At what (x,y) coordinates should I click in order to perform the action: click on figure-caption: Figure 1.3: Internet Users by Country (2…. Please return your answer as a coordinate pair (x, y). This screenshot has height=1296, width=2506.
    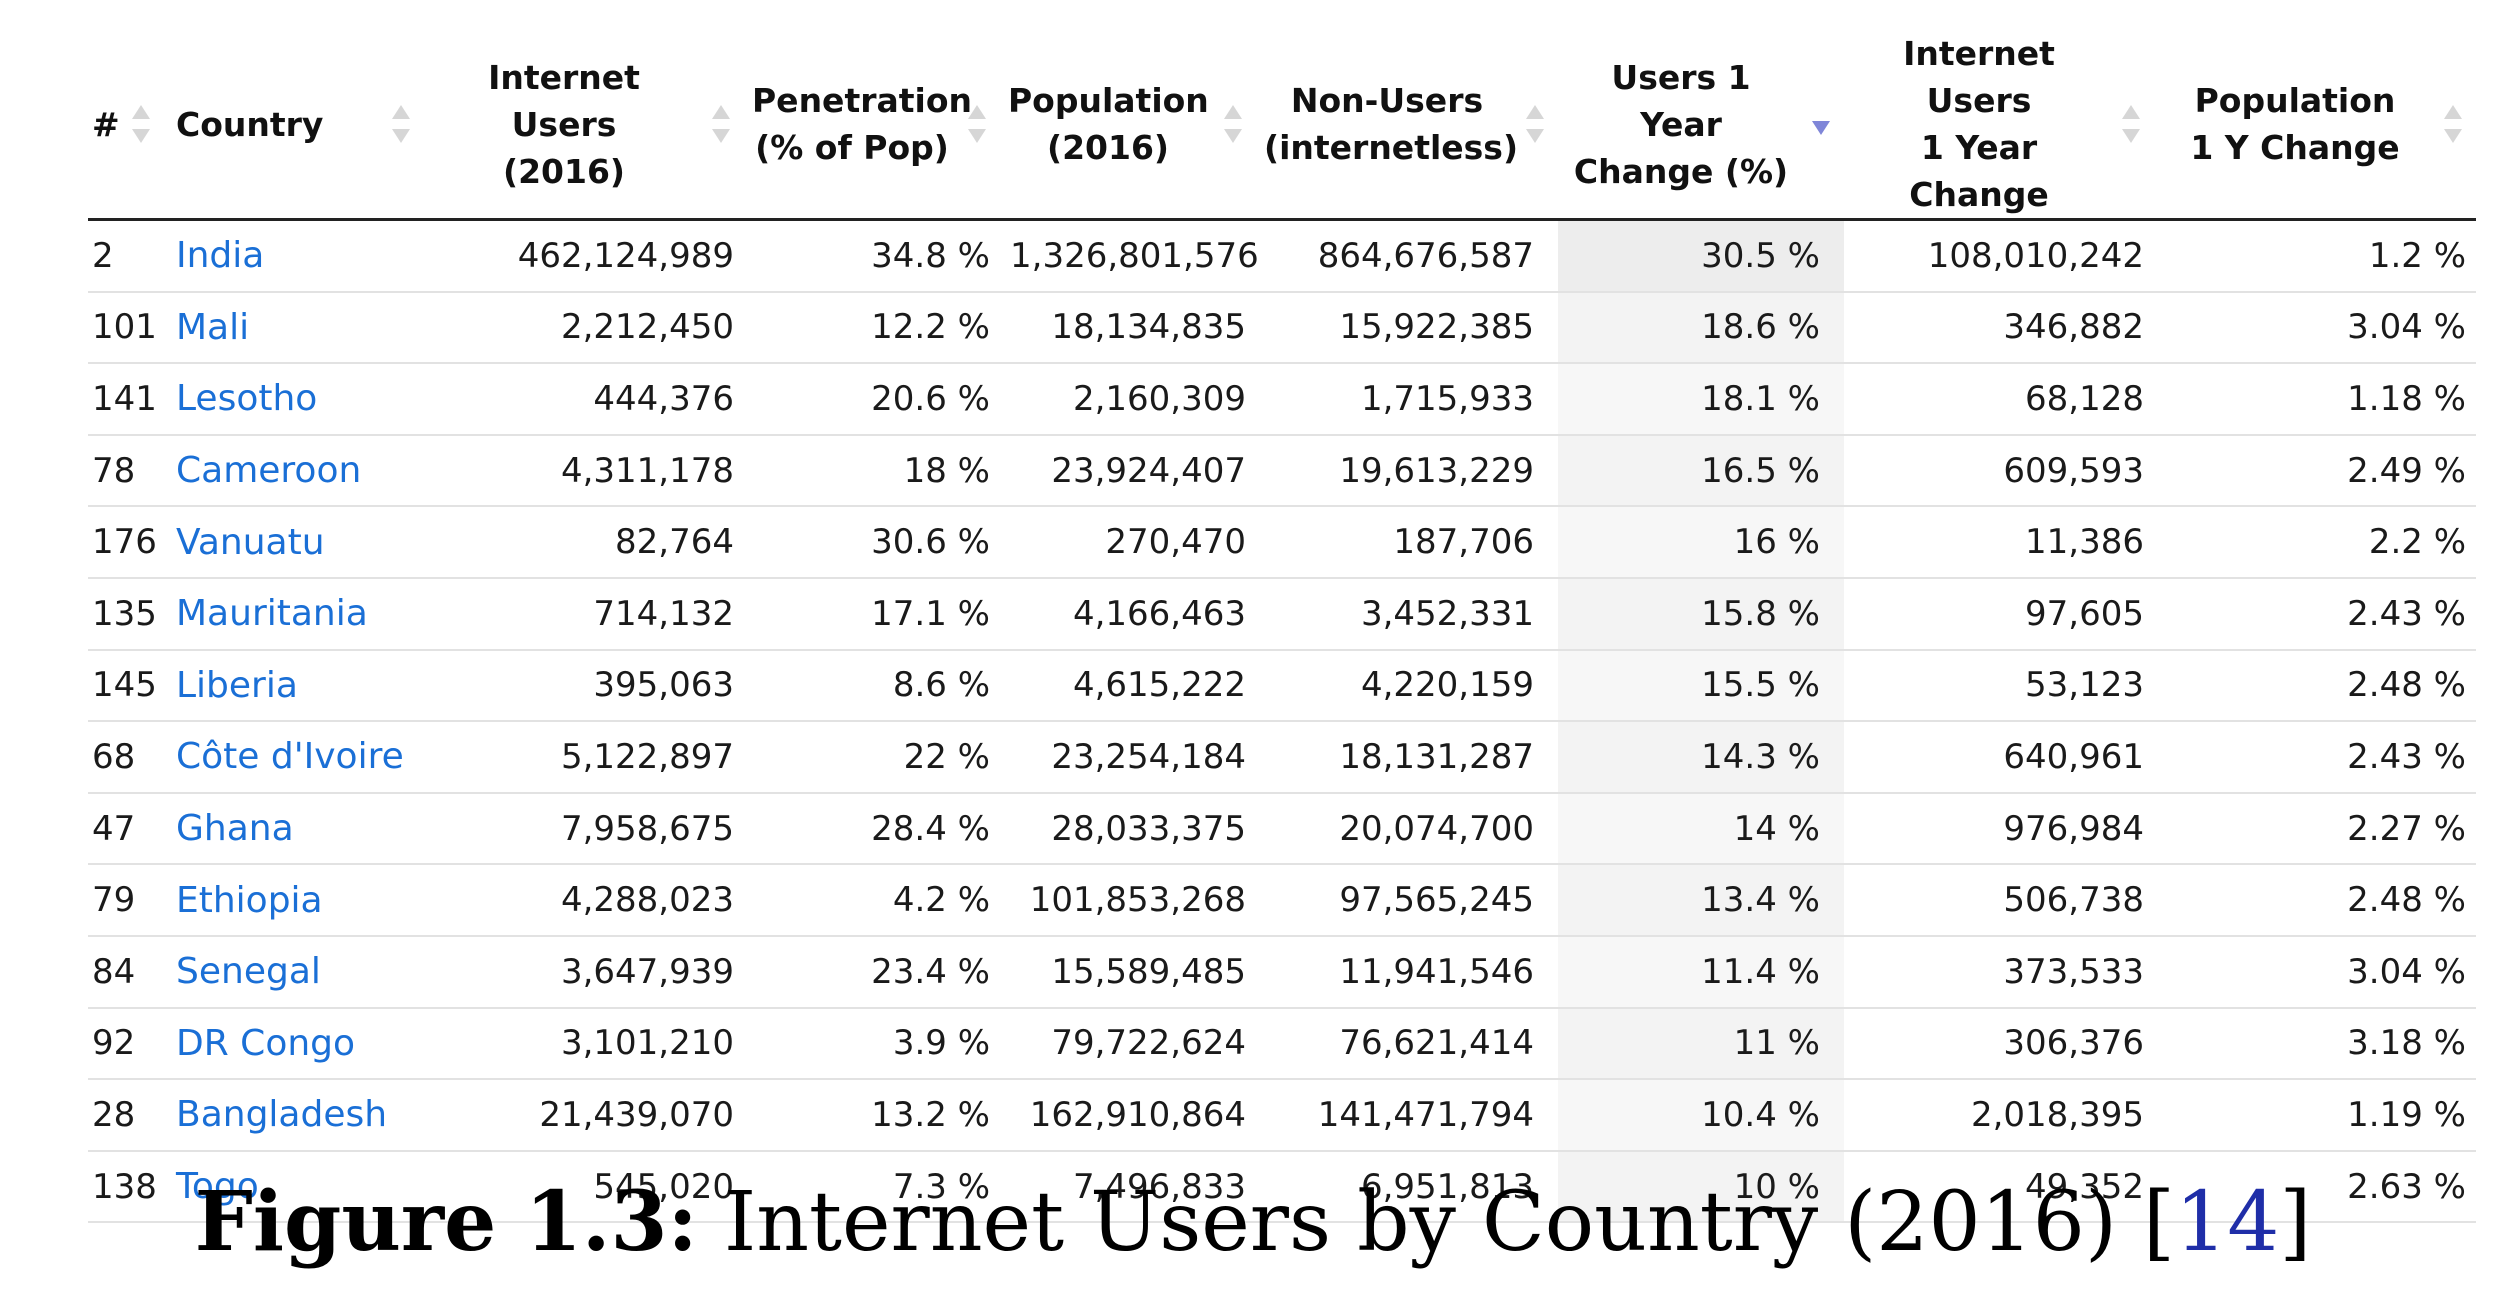
    Looking at the image, I should click on (1253, 1222).